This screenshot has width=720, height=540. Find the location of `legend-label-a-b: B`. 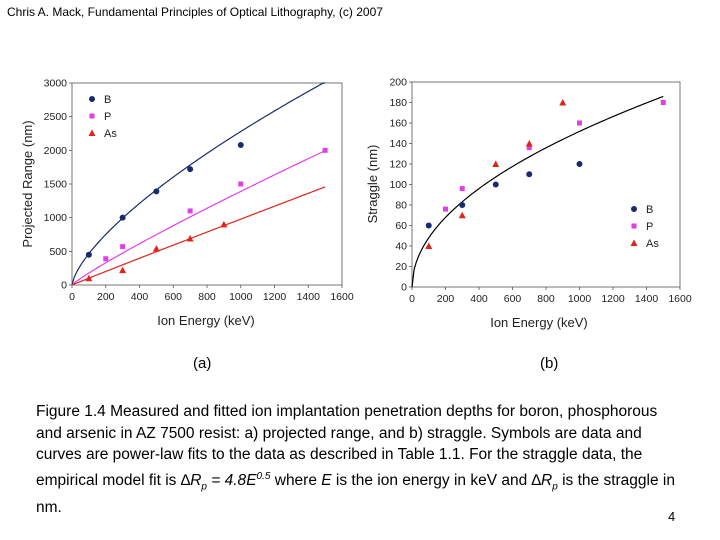

legend-label-a-b: B is located at coordinates (107, 100).